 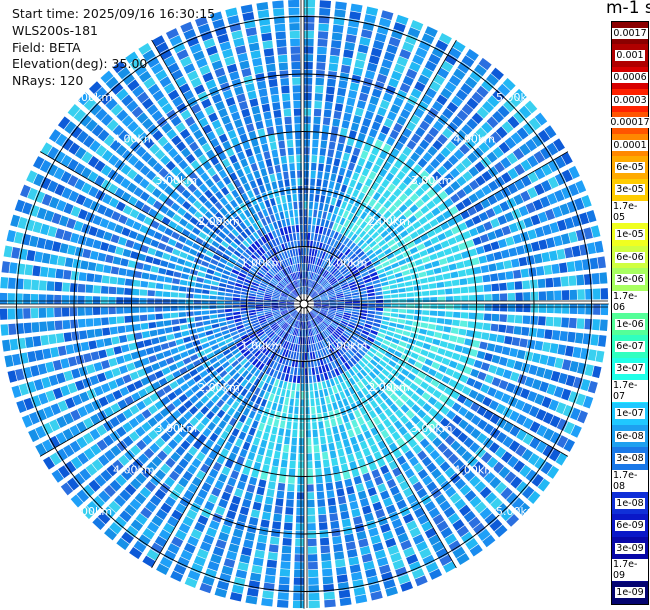 What do you see at coordinates (436, 380) in the screenshot?
I see `radial-line` at bounding box center [436, 380].